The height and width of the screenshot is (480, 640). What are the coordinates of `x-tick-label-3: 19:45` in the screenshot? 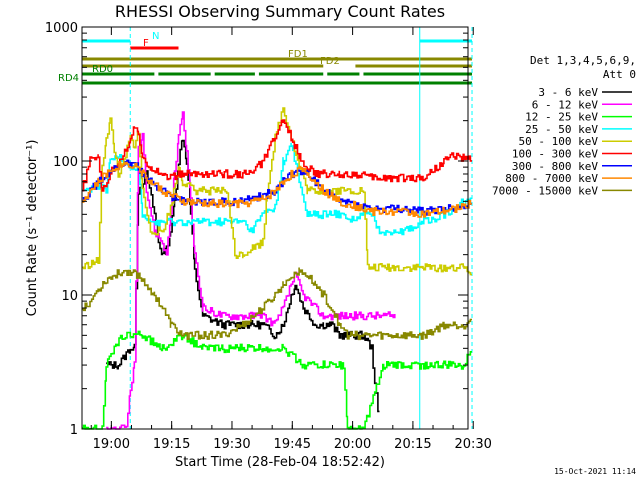 It's located at (292, 444).